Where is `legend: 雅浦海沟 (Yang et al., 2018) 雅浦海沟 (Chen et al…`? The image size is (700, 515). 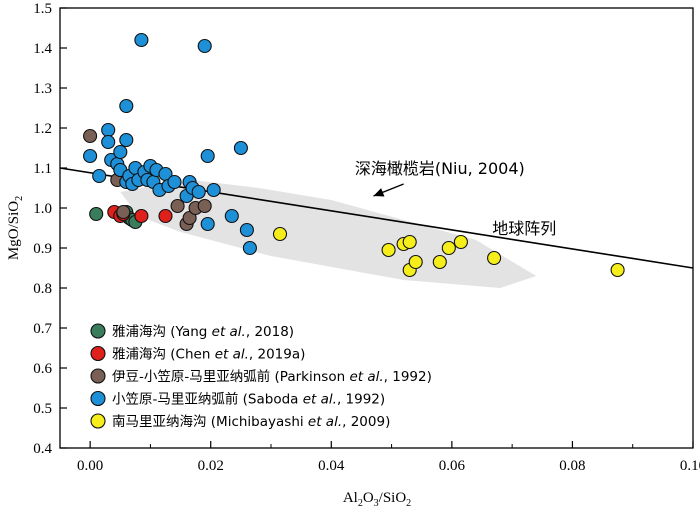 legend: 雅浦海沟 (Yang et al., 2018) 雅浦海沟 (Chen et al… is located at coordinates (261, 376).